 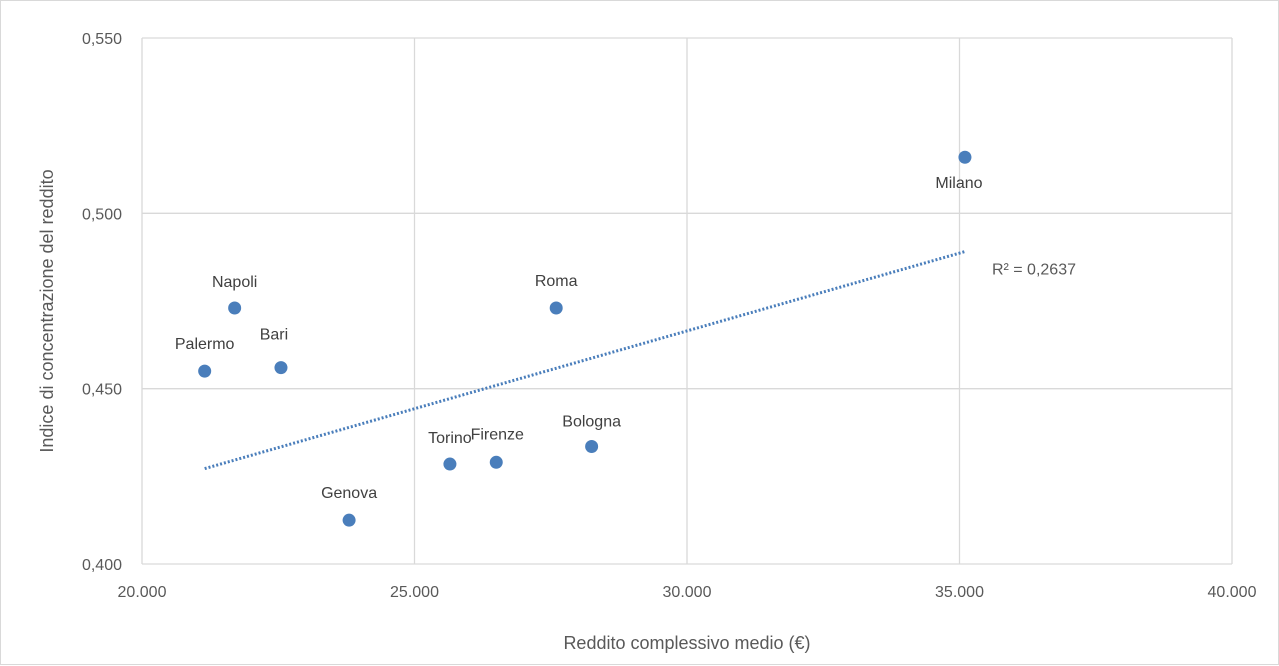 I want to click on y-tick-label: 0,500, so click(x=102, y=214).